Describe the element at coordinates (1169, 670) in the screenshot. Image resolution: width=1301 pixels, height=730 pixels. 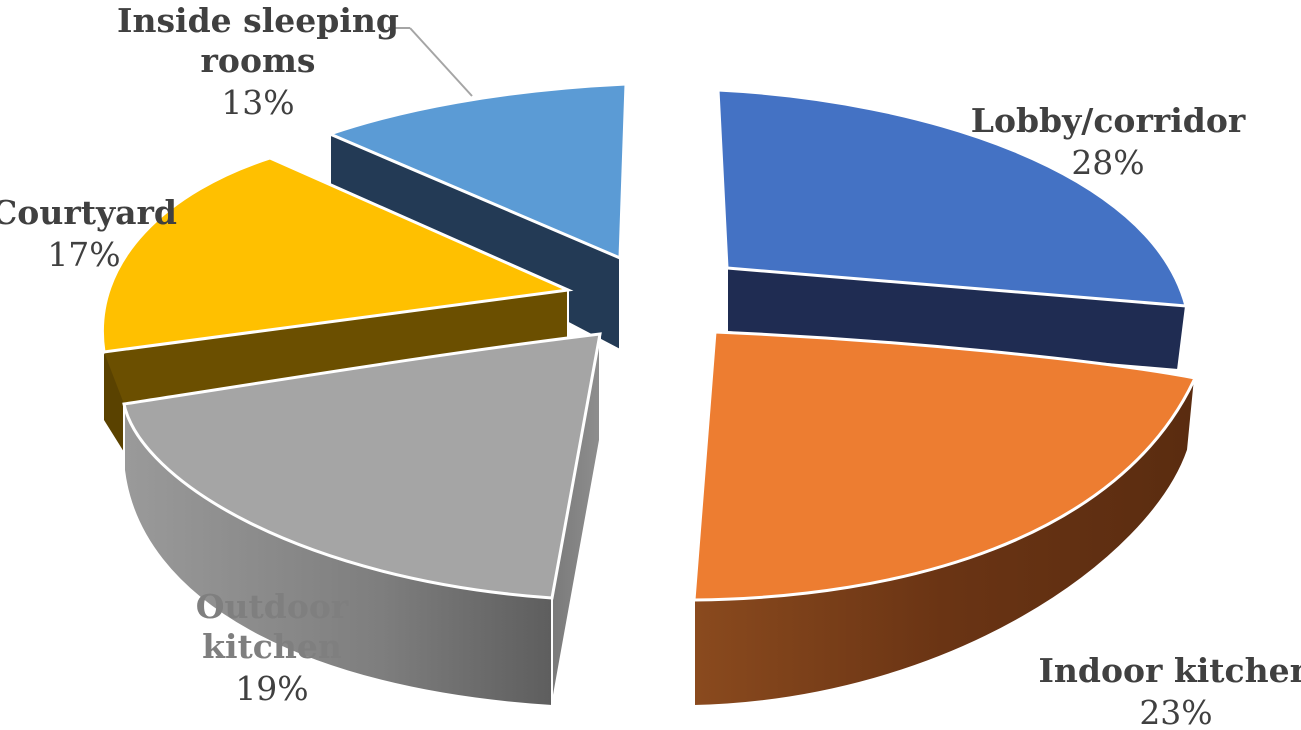
I see `label-indoor-kitchen: Indoor kitchen` at that location.